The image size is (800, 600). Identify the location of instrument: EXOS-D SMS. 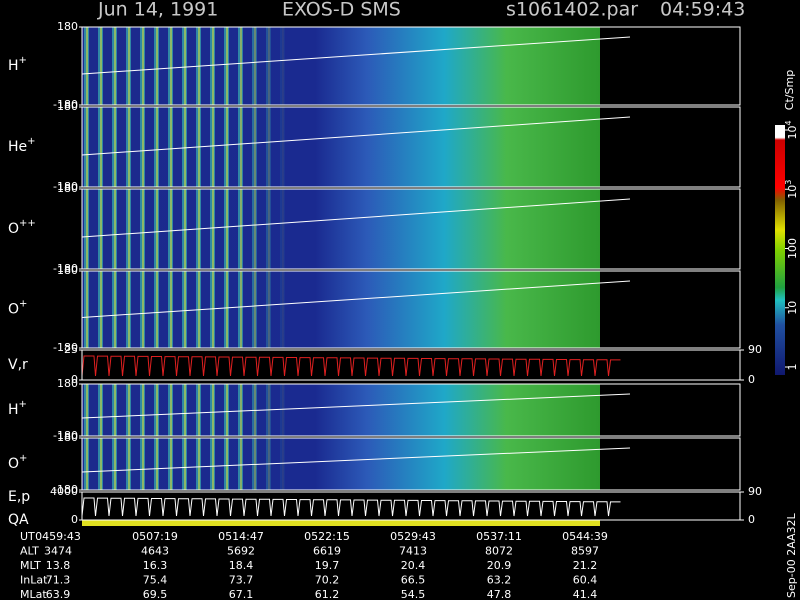
(341, 10).